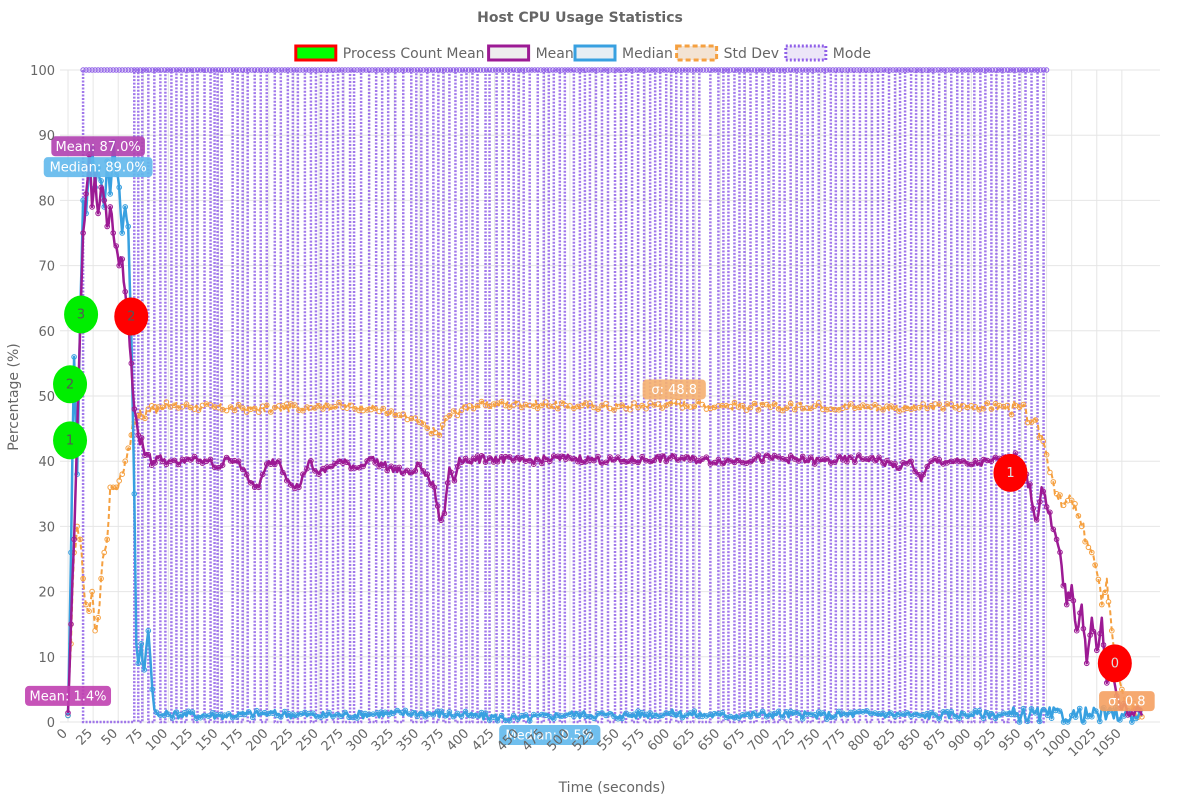 This screenshot has height=800, width=1200. What do you see at coordinates (751, 54) in the screenshot?
I see `legend-label: Std Dev` at bounding box center [751, 54].